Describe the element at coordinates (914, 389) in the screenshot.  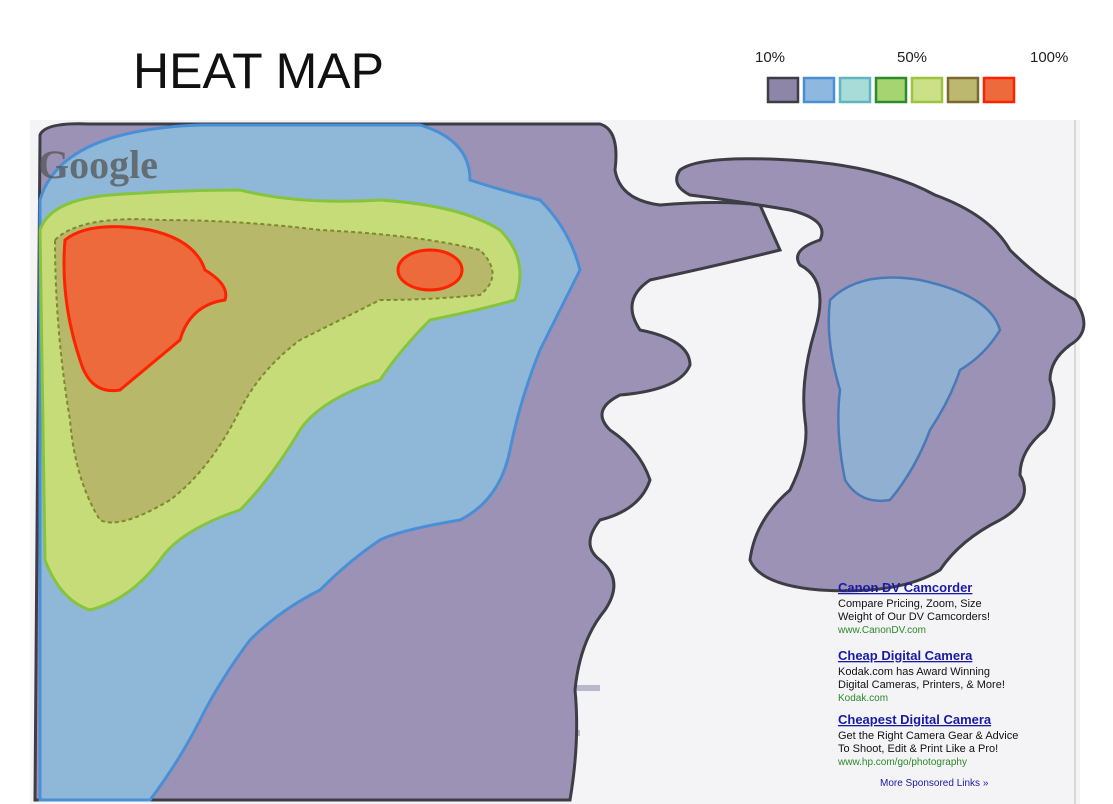
I see `heat-region-mid-right` at that location.